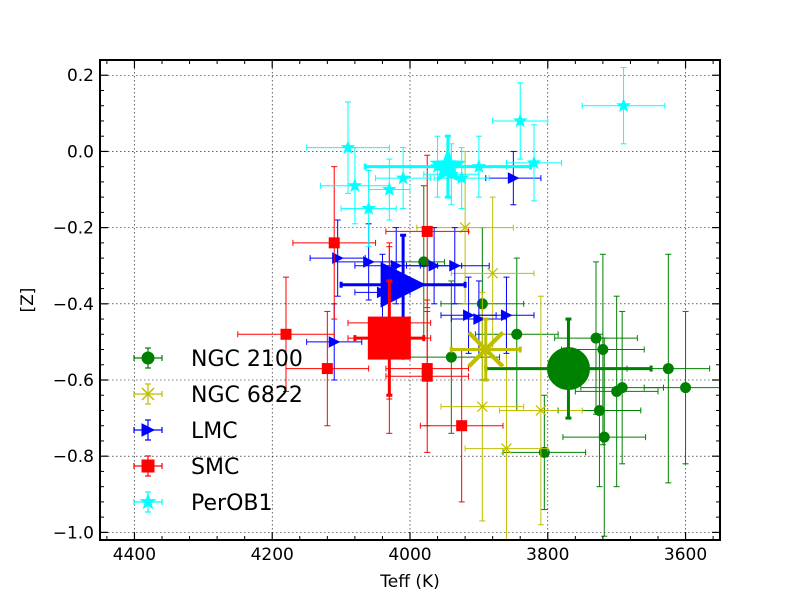 The height and width of the screenshot is (600, 800). What do you see at coordinates (186, 467) in the screenshot?
I see `legend-item-smc: SMC` at bounding box center [186, 467].